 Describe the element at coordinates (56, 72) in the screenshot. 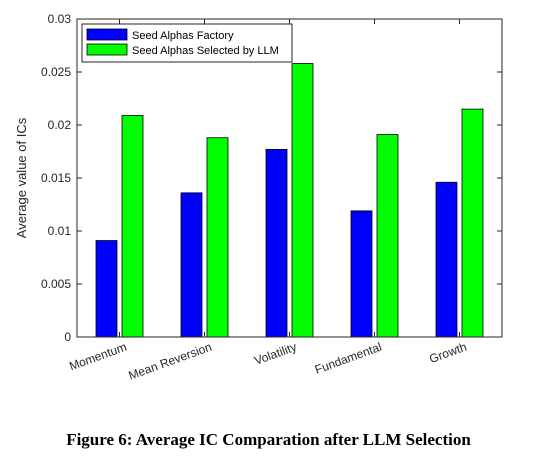

I see `y-tick-label: 0.025` at that location.